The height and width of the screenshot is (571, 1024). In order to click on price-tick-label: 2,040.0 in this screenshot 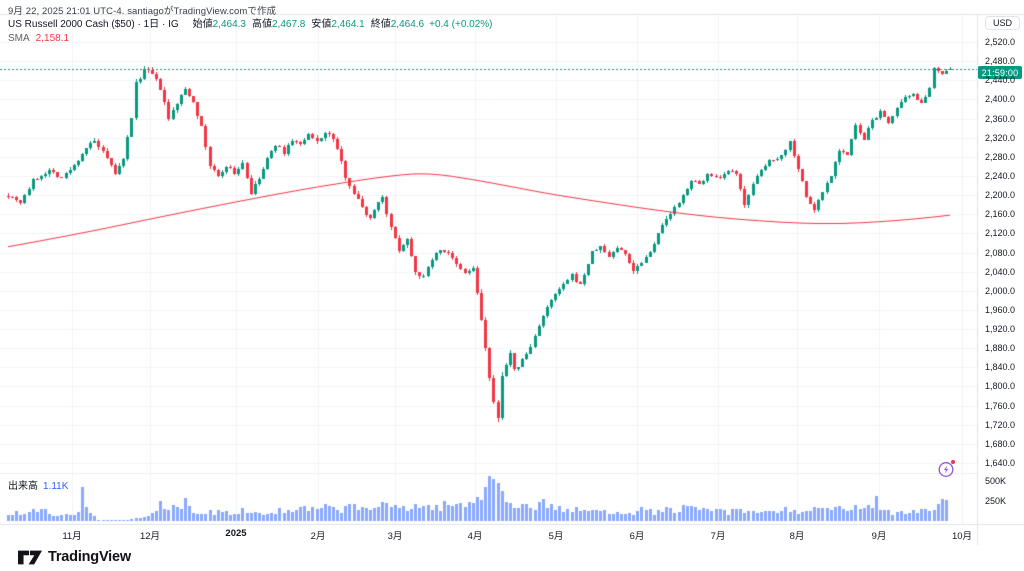, I will do `click(1000, 271)`.